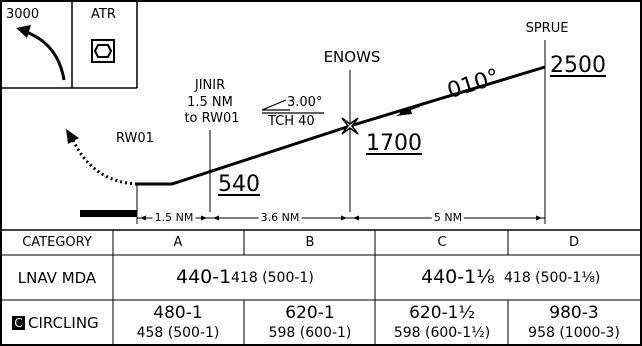 The width and height of the screenshot is (642, 346). What do you see at coordinates (305, 102) in the screenshot?
I see `glidepath-angle: 3.00°` at bounding box center [305, 102].